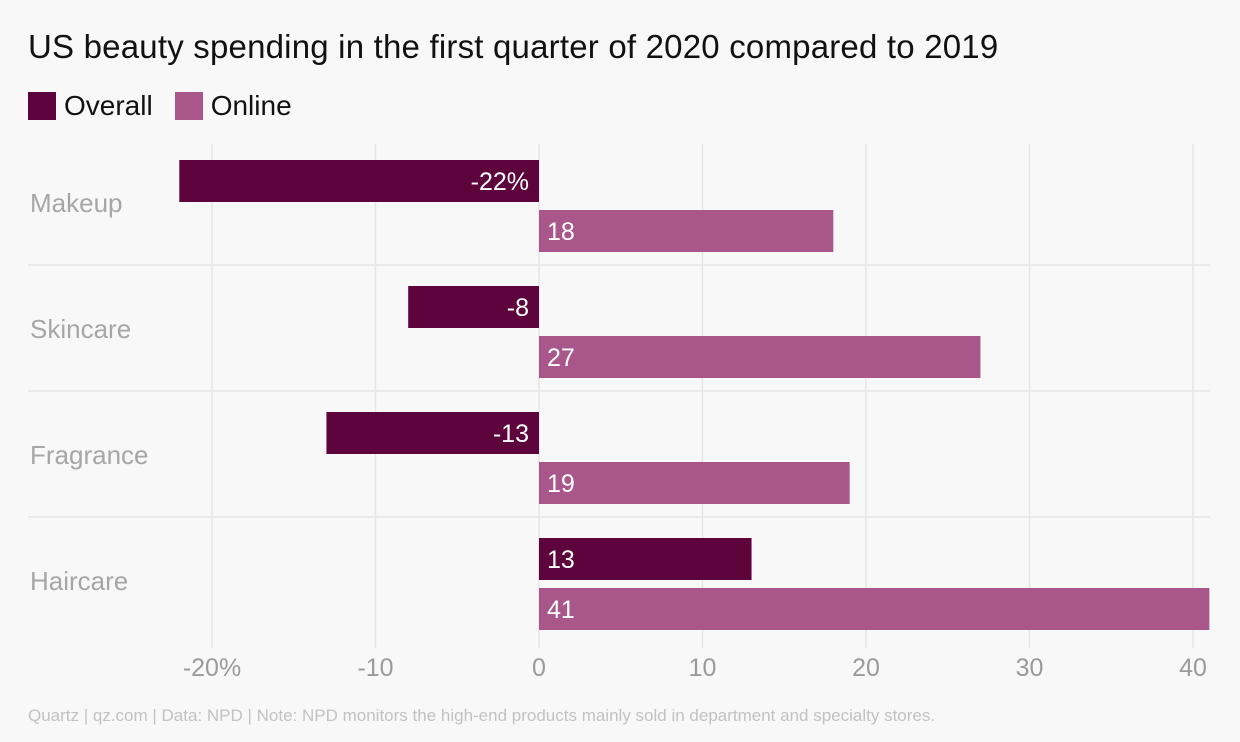  What do you see at coordinates (80, 329) in the screenshot?
I see `category-label-skincare: Skincare` at bounding box center [80, 329].